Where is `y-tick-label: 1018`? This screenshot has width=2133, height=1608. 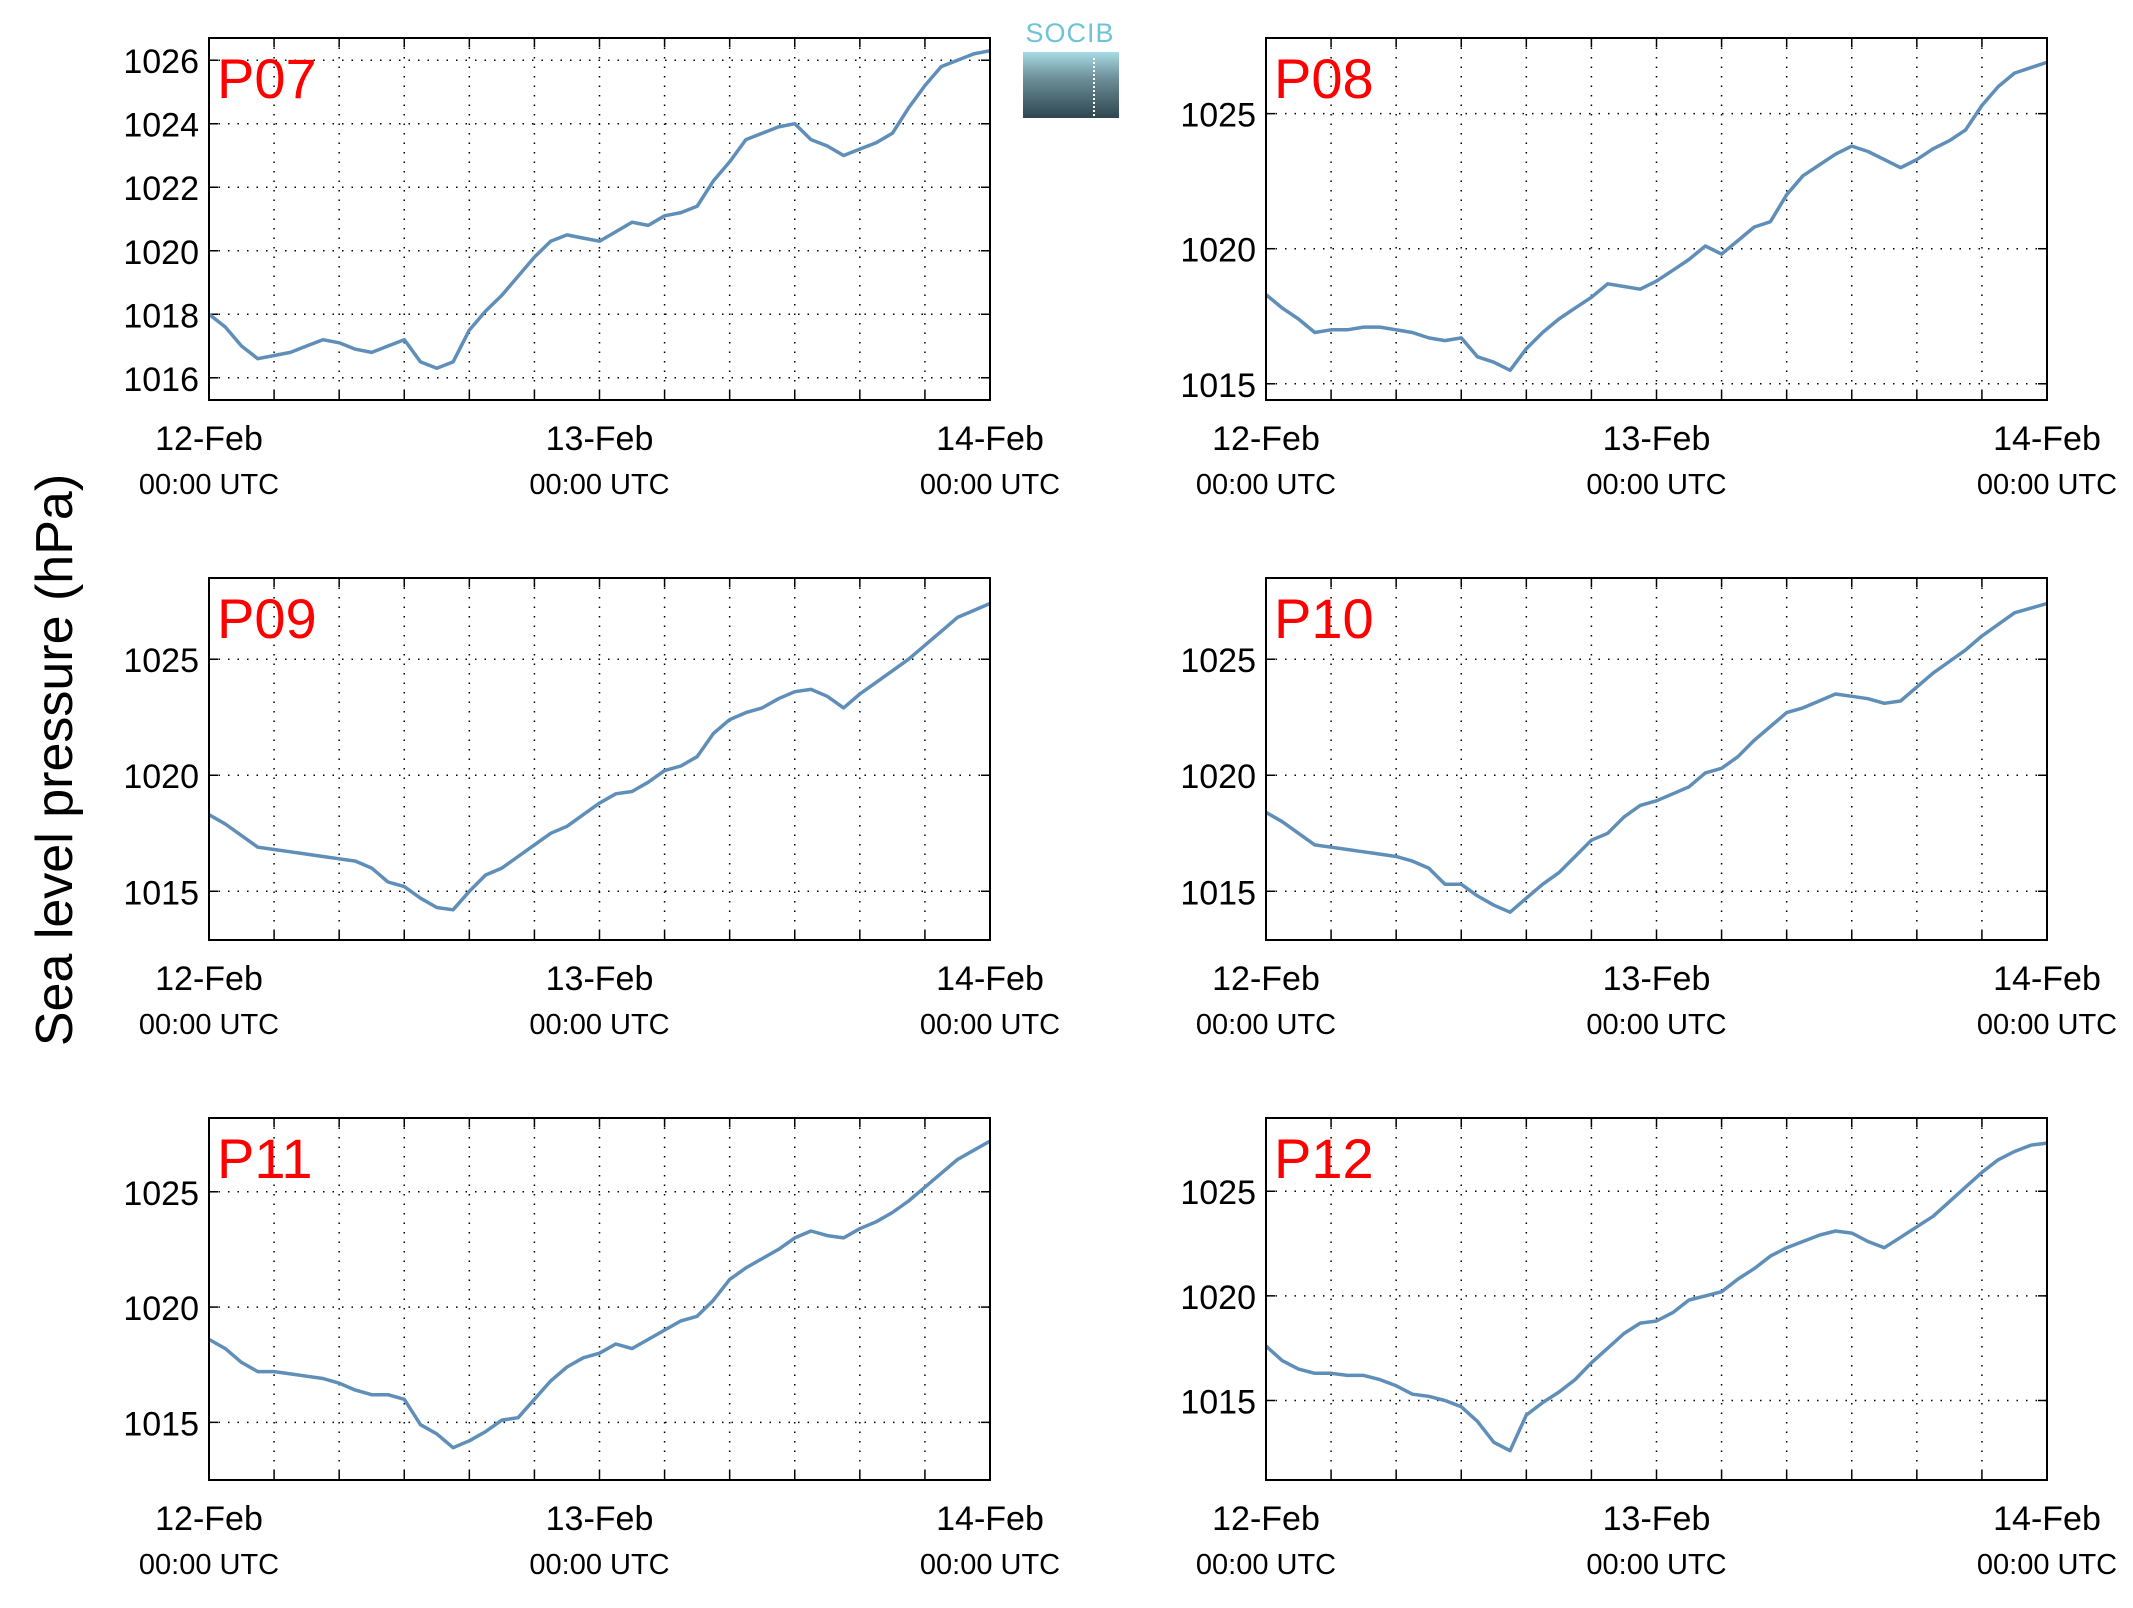 y-tick-label: 1018 is located at coordinates (161, 316).